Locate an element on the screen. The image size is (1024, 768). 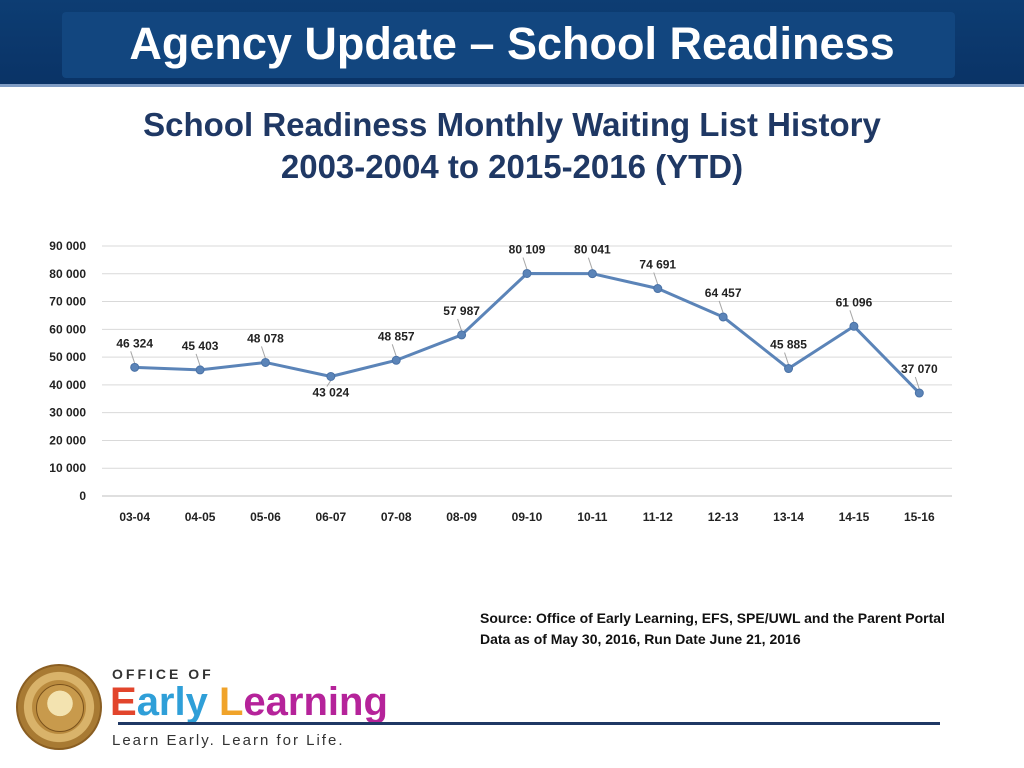
y-tick-label: 10 000 is located at coordinates (67, 468).